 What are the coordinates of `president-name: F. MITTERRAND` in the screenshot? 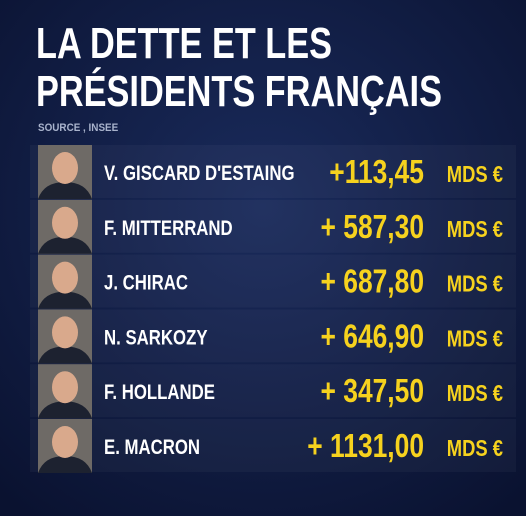 It's located at (168, 228).